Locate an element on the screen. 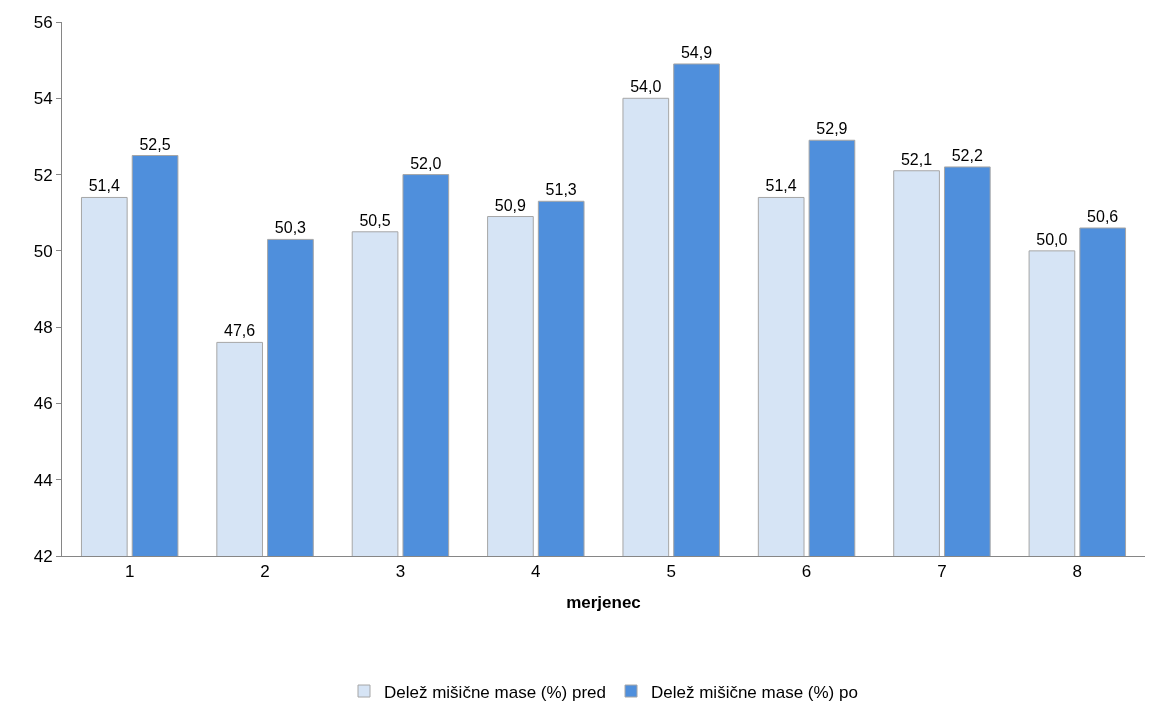 Image resolution: width=1160 pixels, height=722 pixels. data-label: 52,0 is located at coordinates (426, 163).